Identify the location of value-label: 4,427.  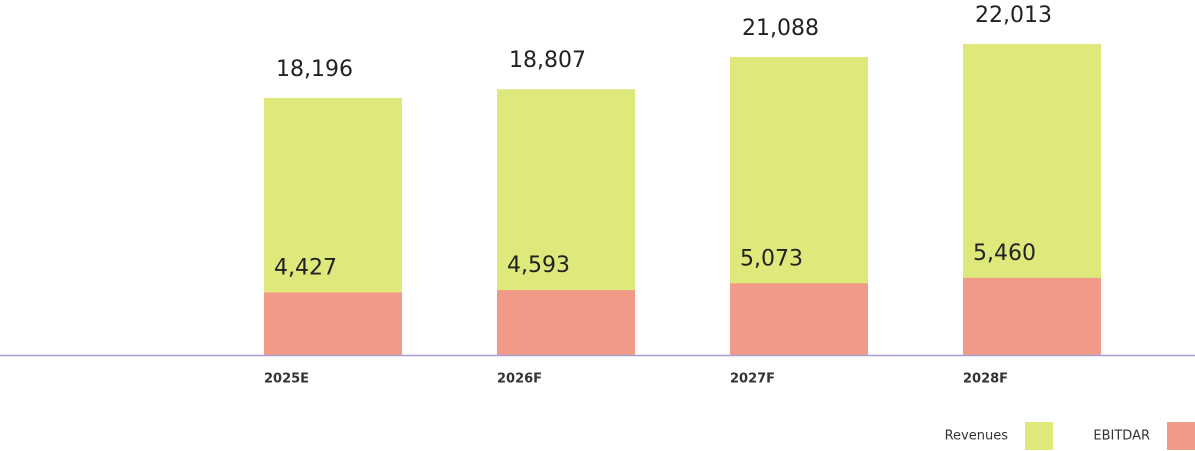
(305, 267).